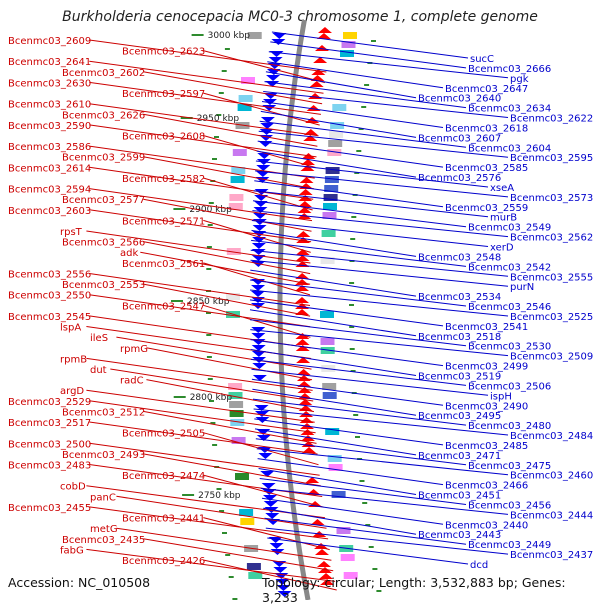 This screenshot has width=600, height=605. What do you see at coordinates (103, 497) in the screenshot?
I see `gene-label-left: panC` at bounding box center [103, 497].